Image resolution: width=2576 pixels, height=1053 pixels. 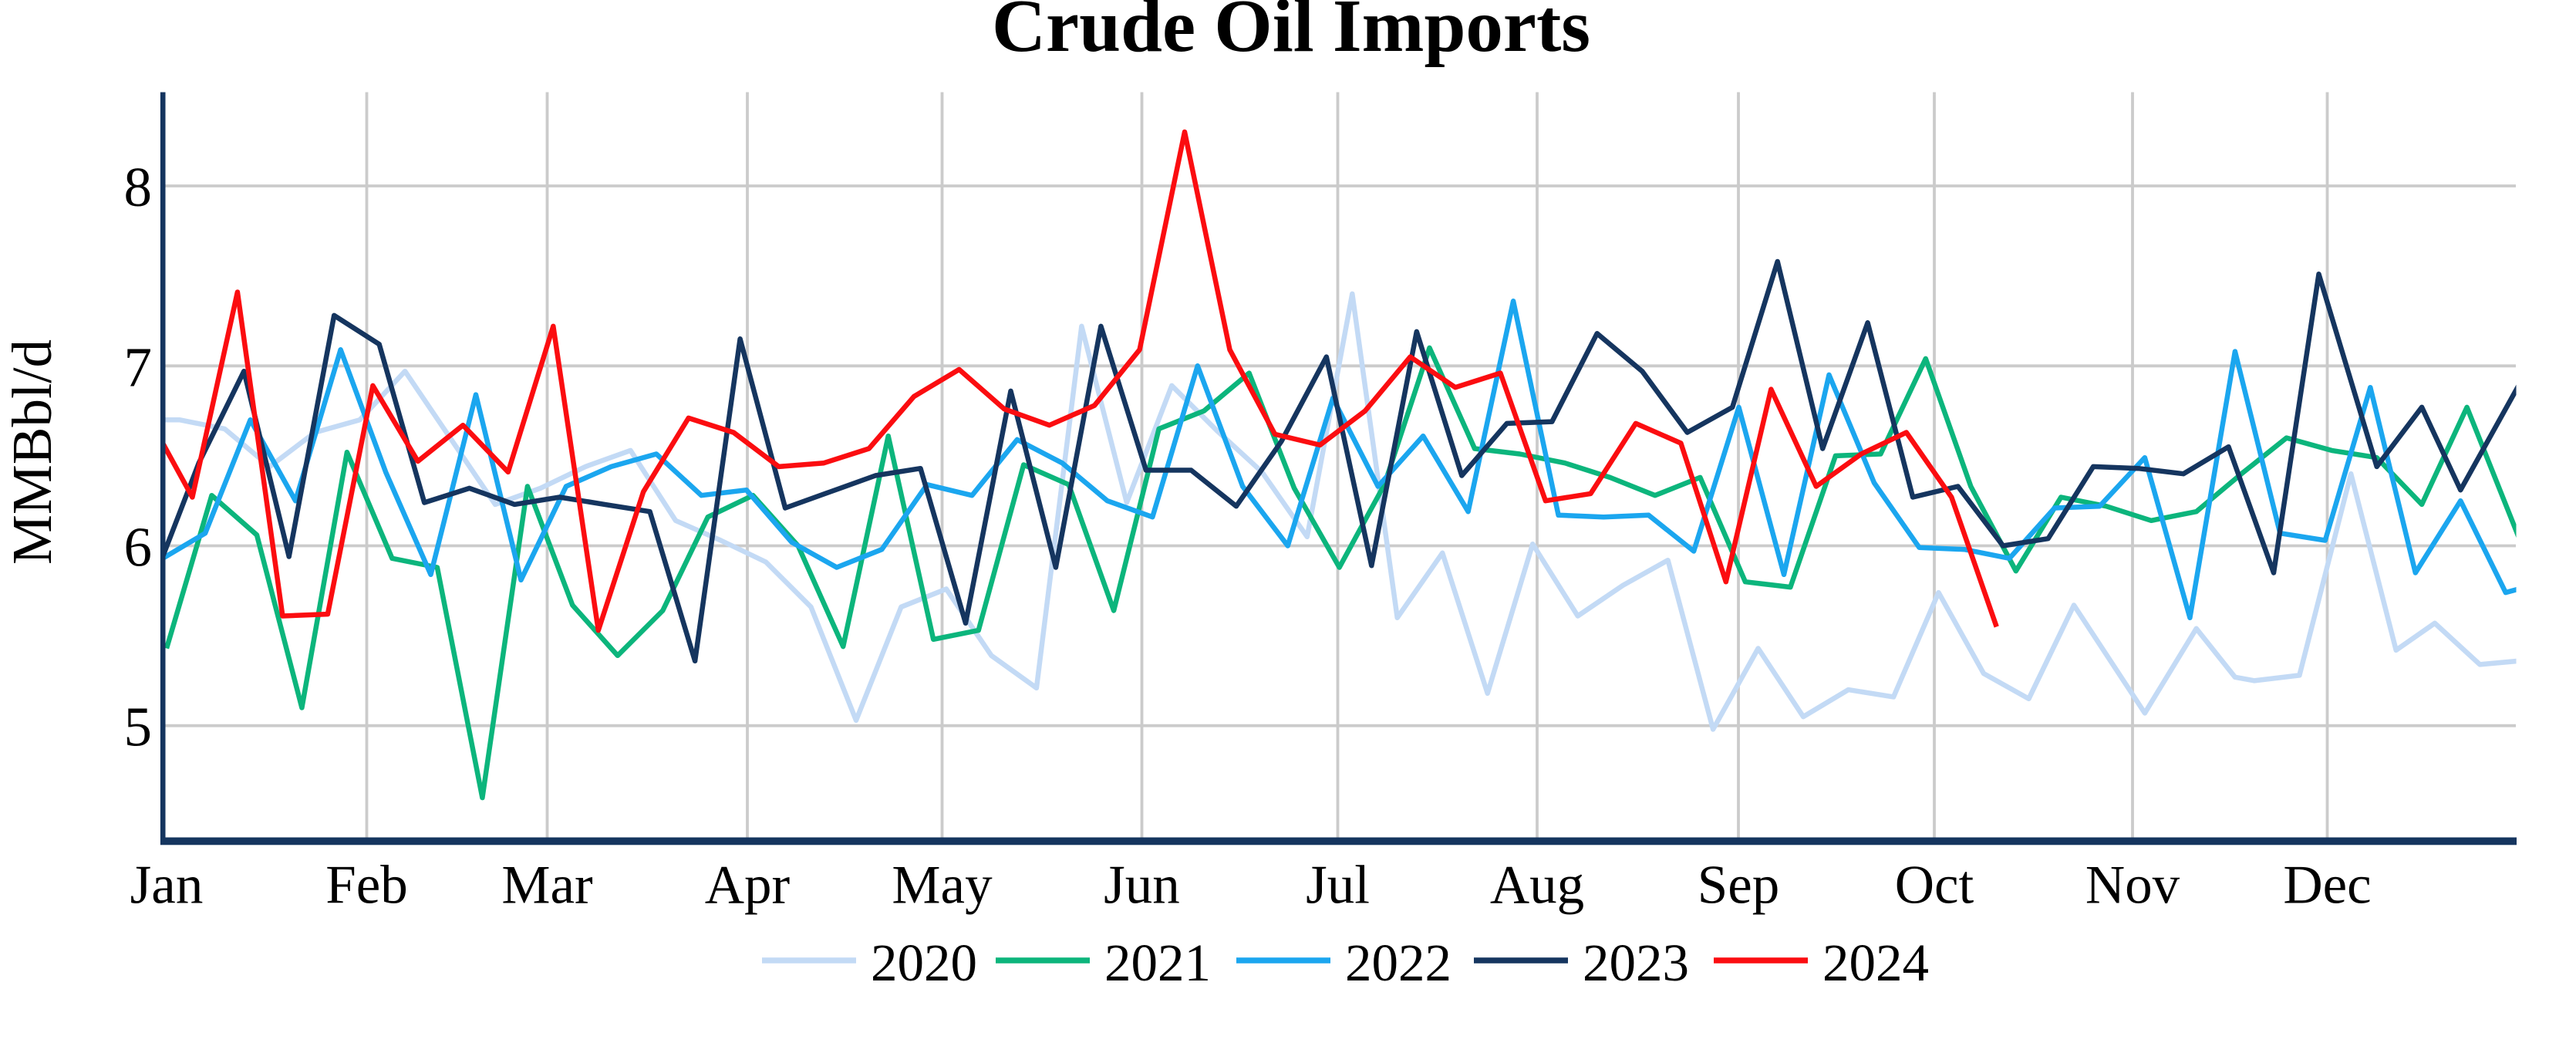 I want to click on svg-text: 5, so click(x=138, y=727).